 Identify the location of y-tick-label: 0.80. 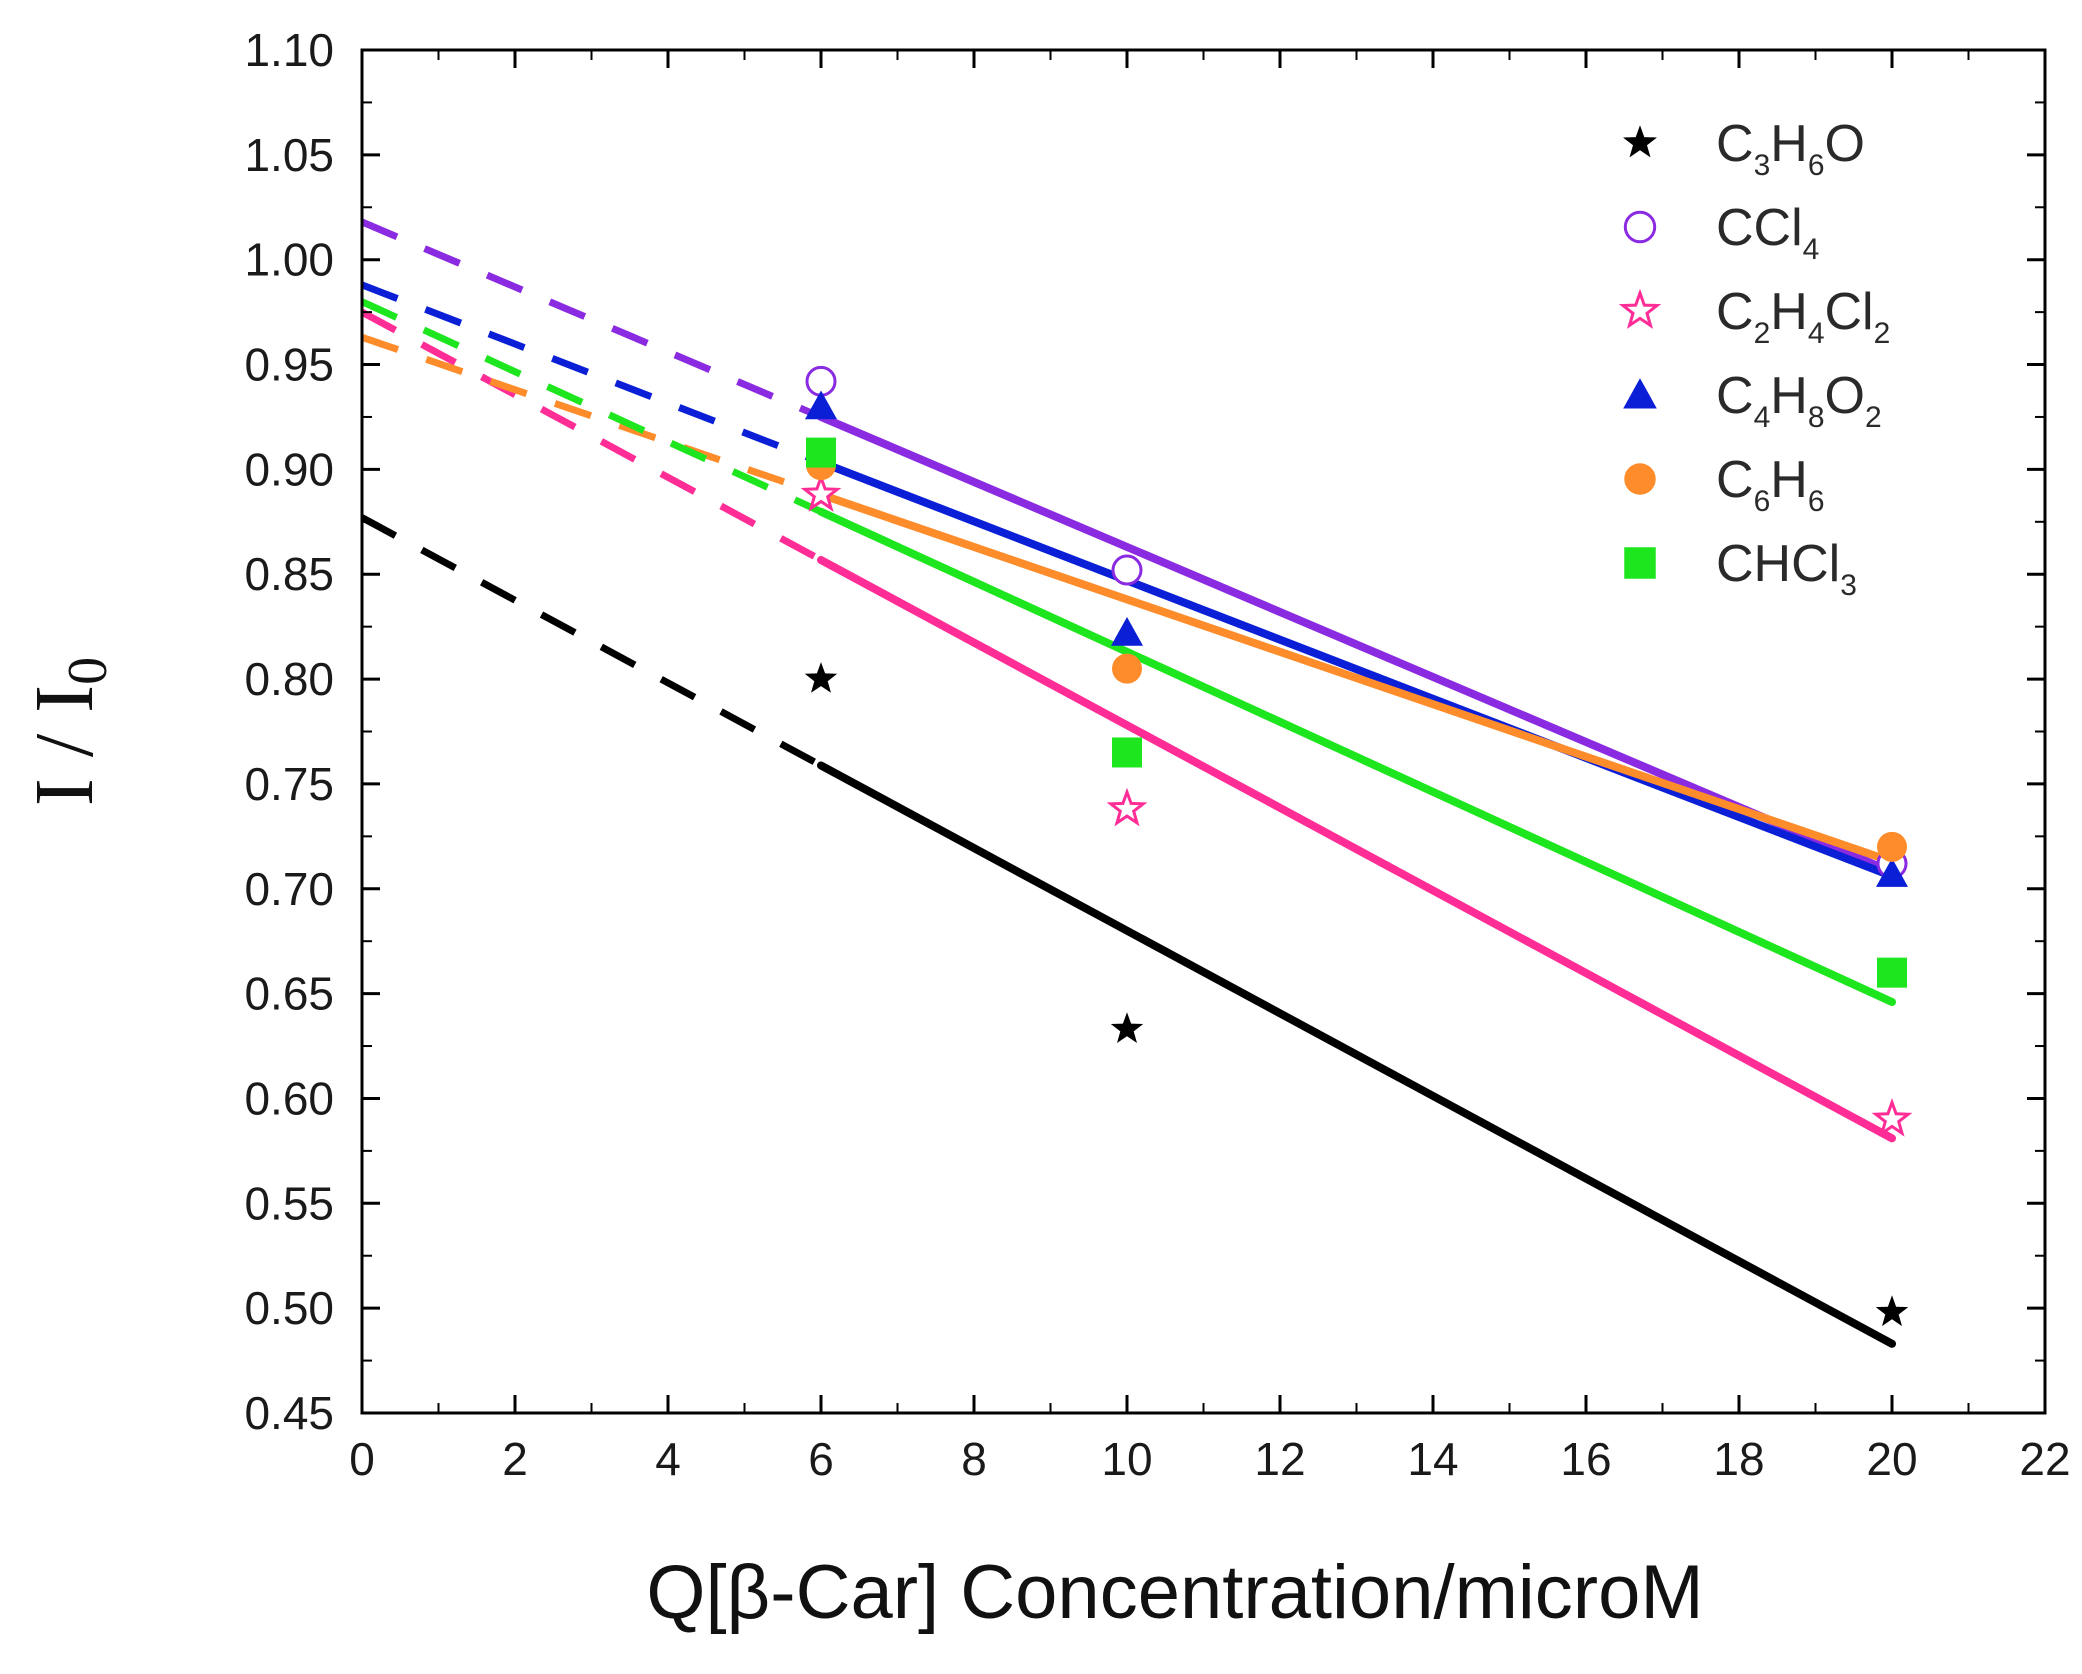
(289, 679).